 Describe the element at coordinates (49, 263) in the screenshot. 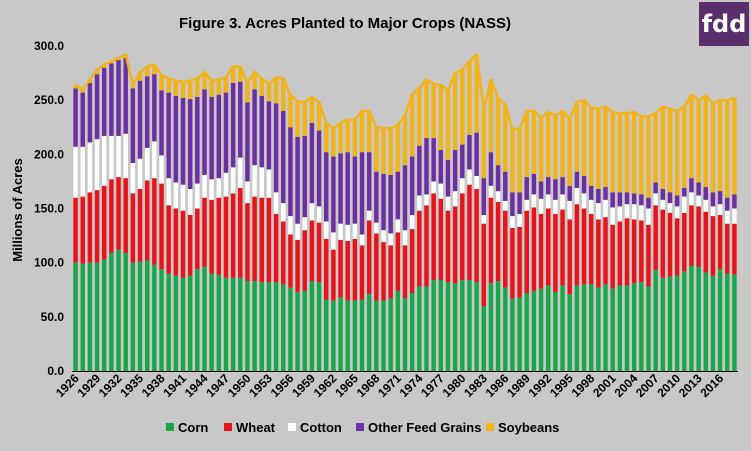

I see `y-tick-label: 100.0` at that location.